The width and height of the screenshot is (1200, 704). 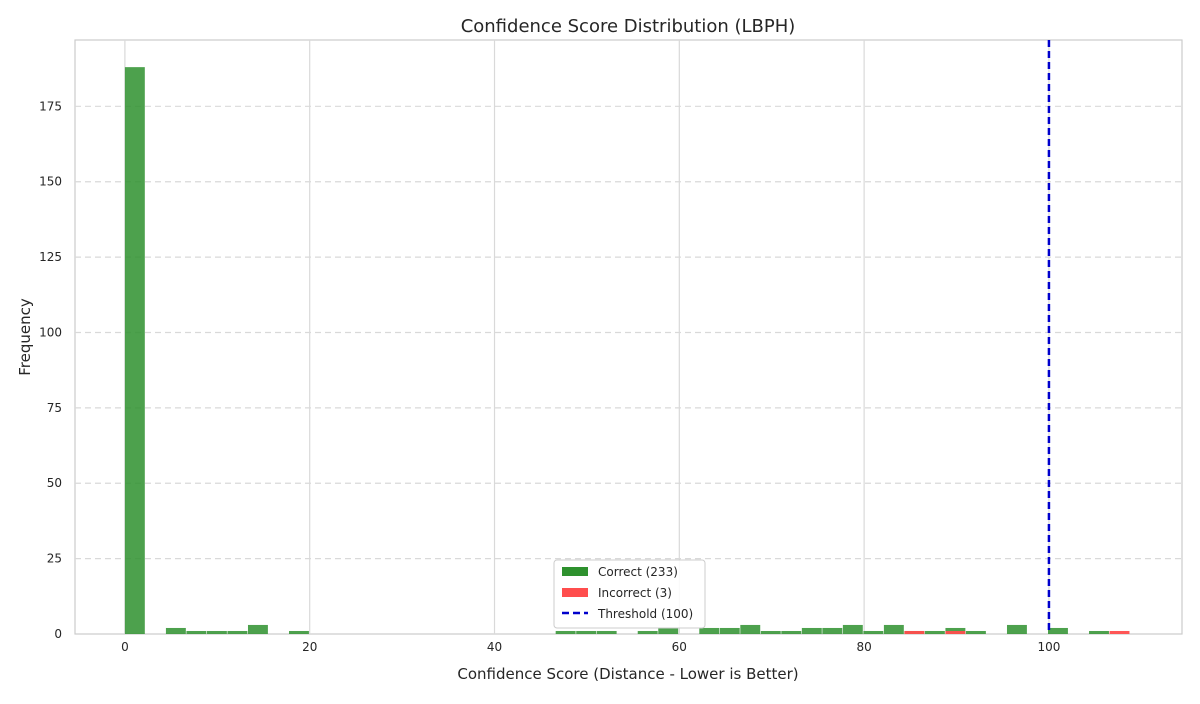 I want to click on y-tick-label: 150, so click(x=50, y=182).